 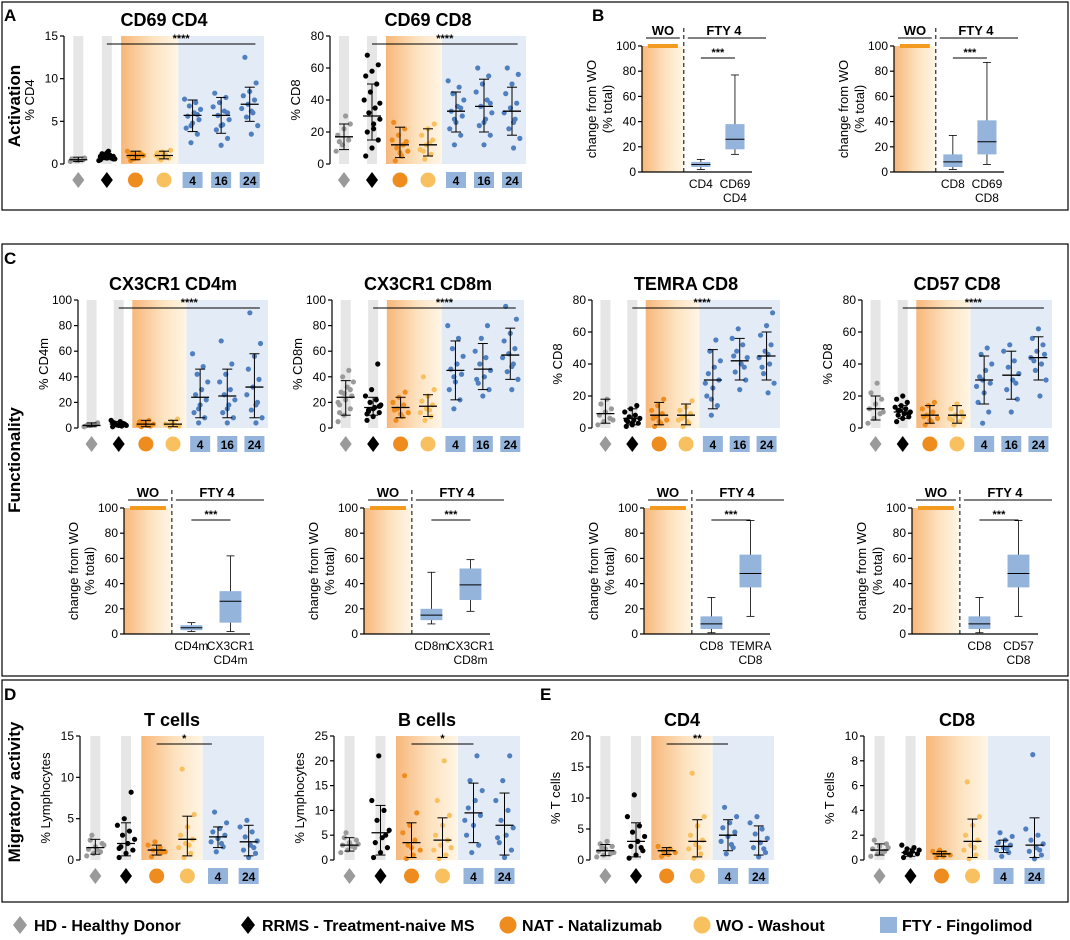 What do you see at coordinates (740, 445) in the screenshot?
I see `fty-xtick-label: 16` at bounding box center [740, 445].